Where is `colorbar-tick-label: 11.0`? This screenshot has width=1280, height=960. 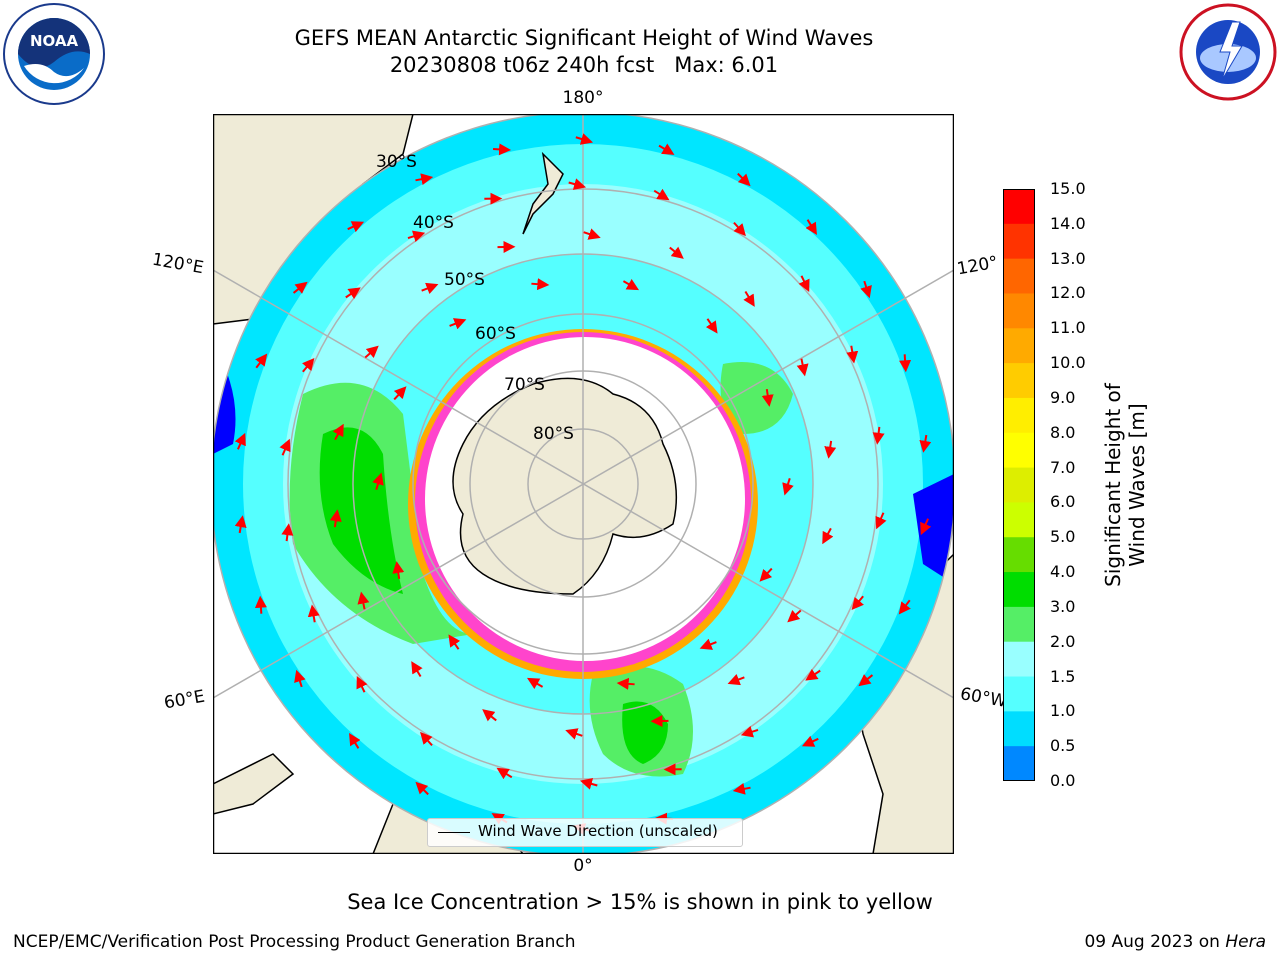
colorbar-tick-label: 11.0 is located at coordinates (1068, 328).